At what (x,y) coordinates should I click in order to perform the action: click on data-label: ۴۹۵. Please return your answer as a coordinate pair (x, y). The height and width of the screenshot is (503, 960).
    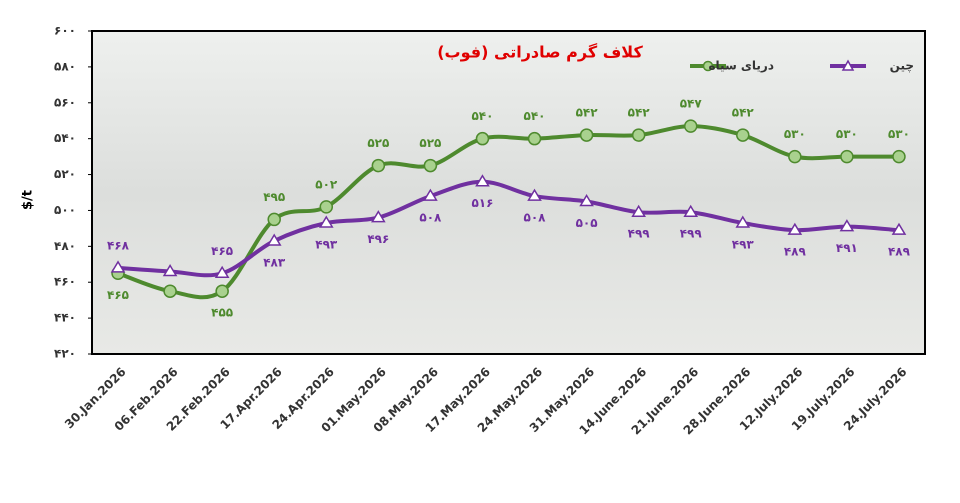
    Looking at the image, I should click on (274, 197).